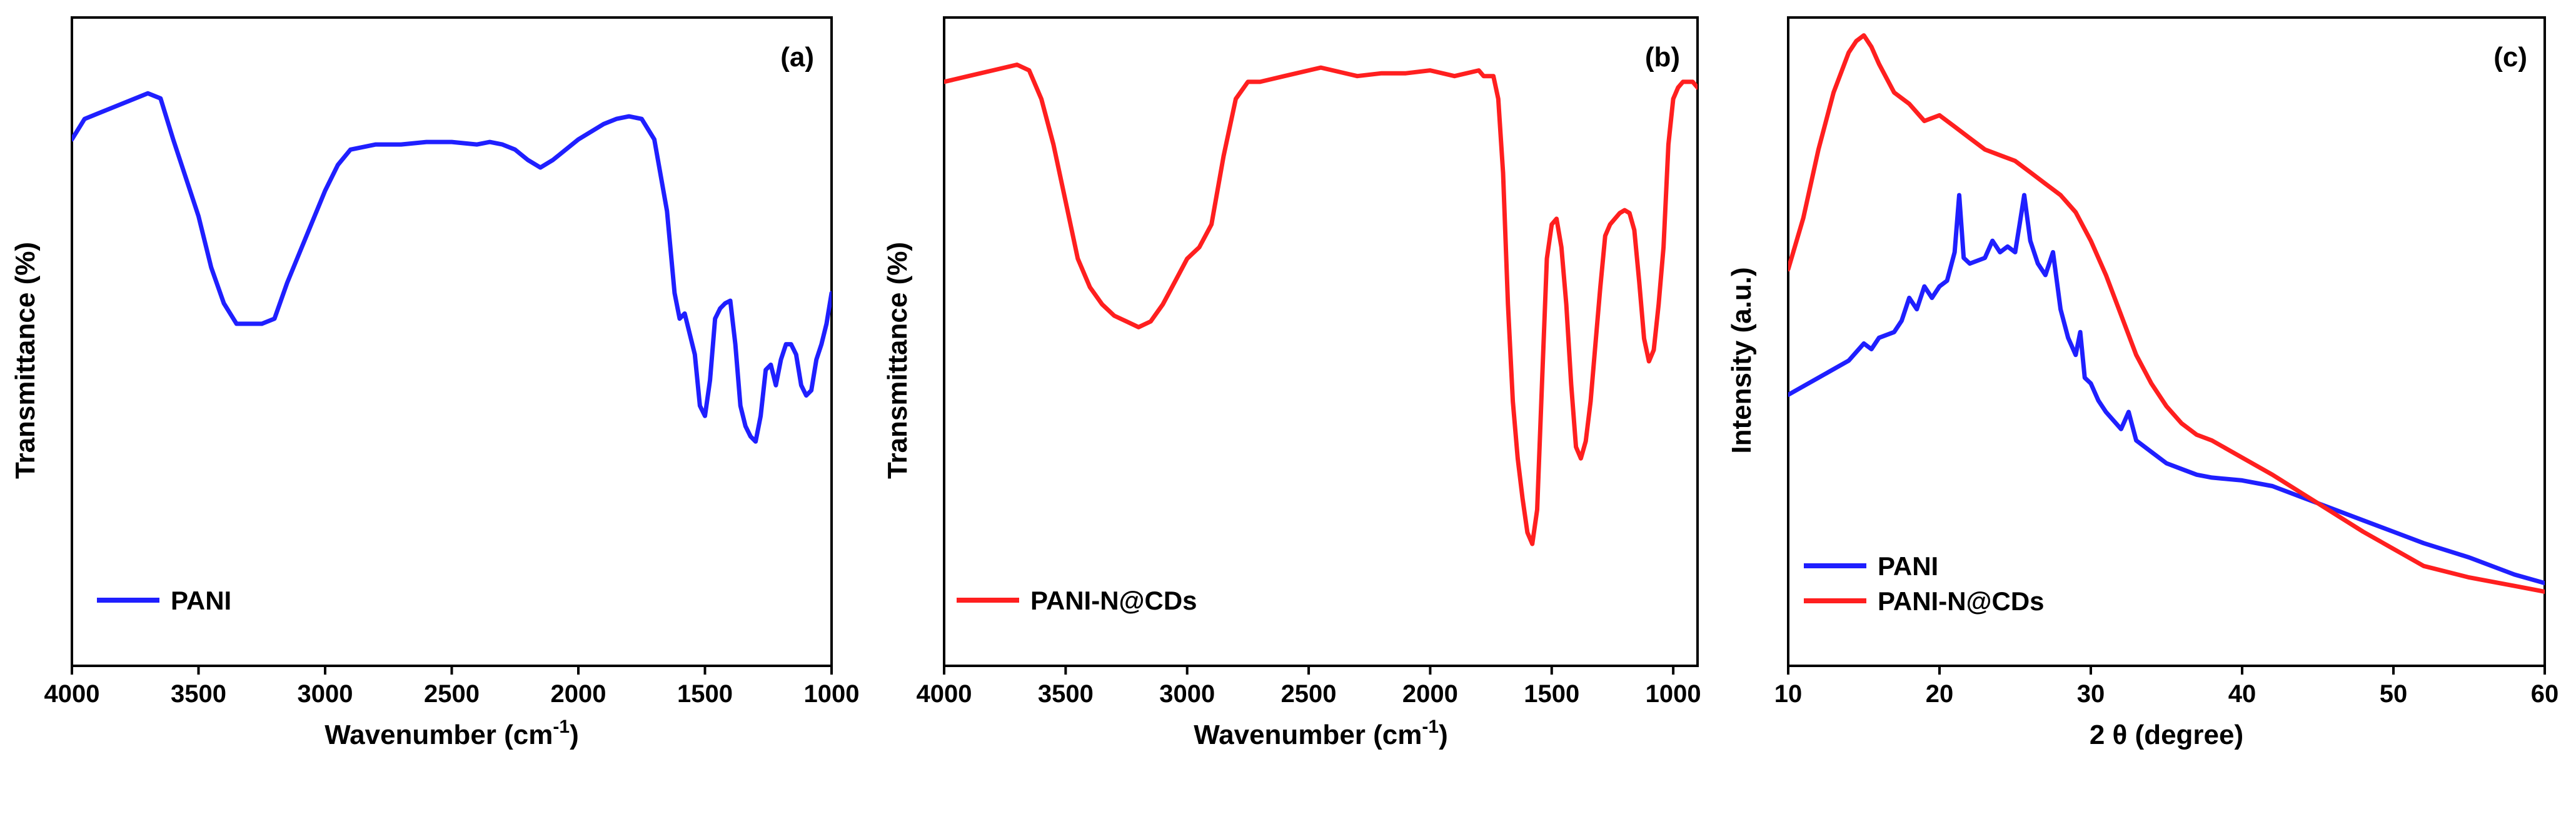 The width and height of the screenshot is (2576, 814). I want to click on x-tick-label: 50, so click(2394, 694).